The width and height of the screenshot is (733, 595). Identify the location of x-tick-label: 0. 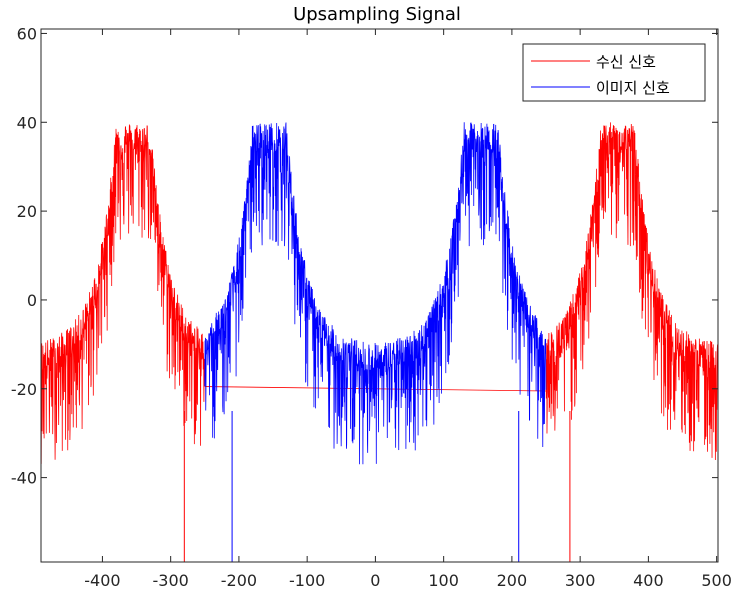
(375, 580).